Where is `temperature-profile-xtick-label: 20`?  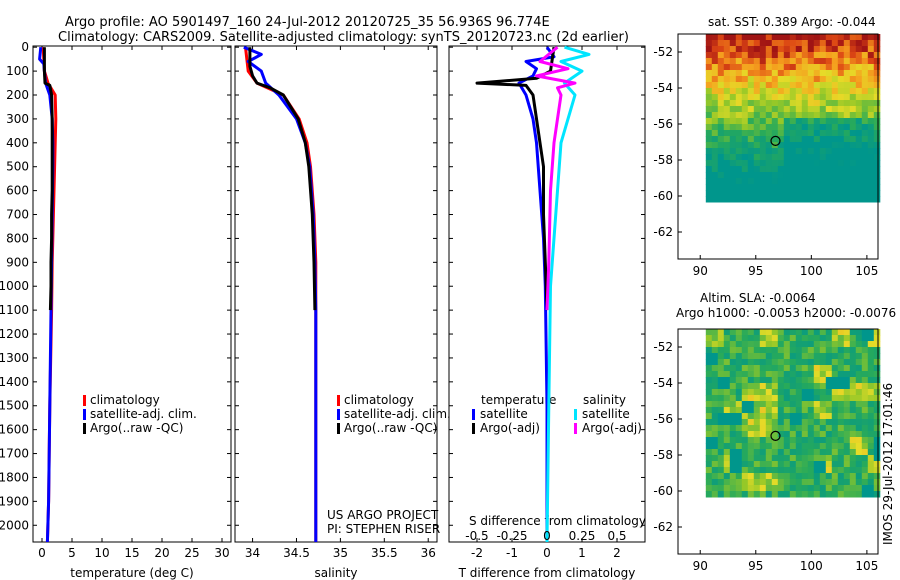
temperature-profile-xtick-label: 20 is located at coordinates (161, 553).